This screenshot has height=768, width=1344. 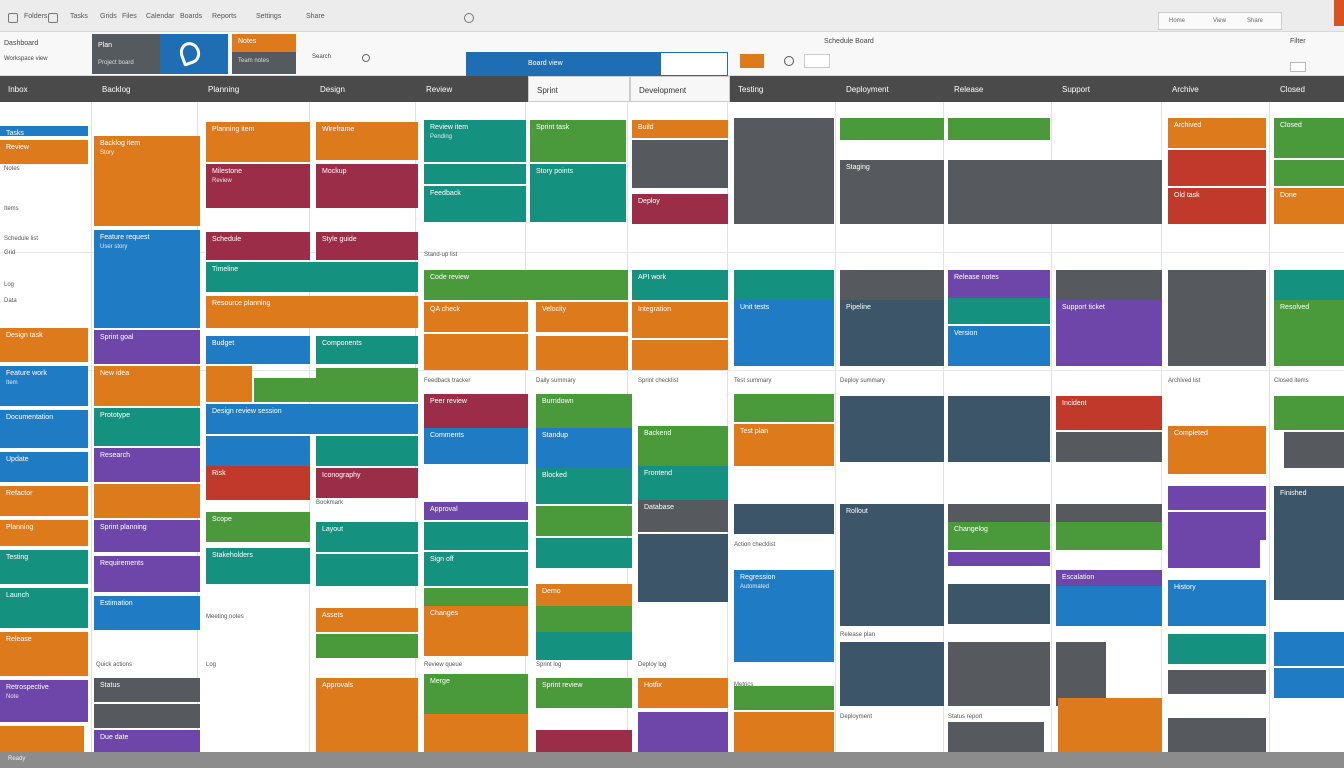 I want to click on task-card: Completed, so click(x=1217, y=450).